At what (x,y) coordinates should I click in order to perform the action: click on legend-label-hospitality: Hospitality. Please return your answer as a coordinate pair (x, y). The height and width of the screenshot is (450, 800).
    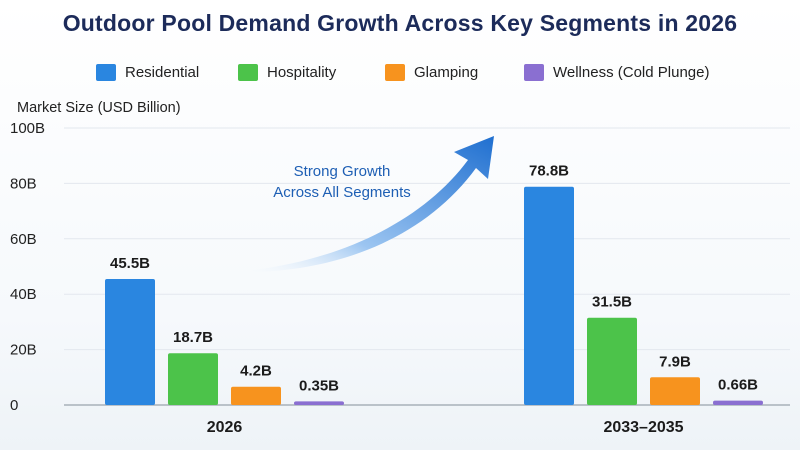
    Looking at the image, I should click on (302, 72).